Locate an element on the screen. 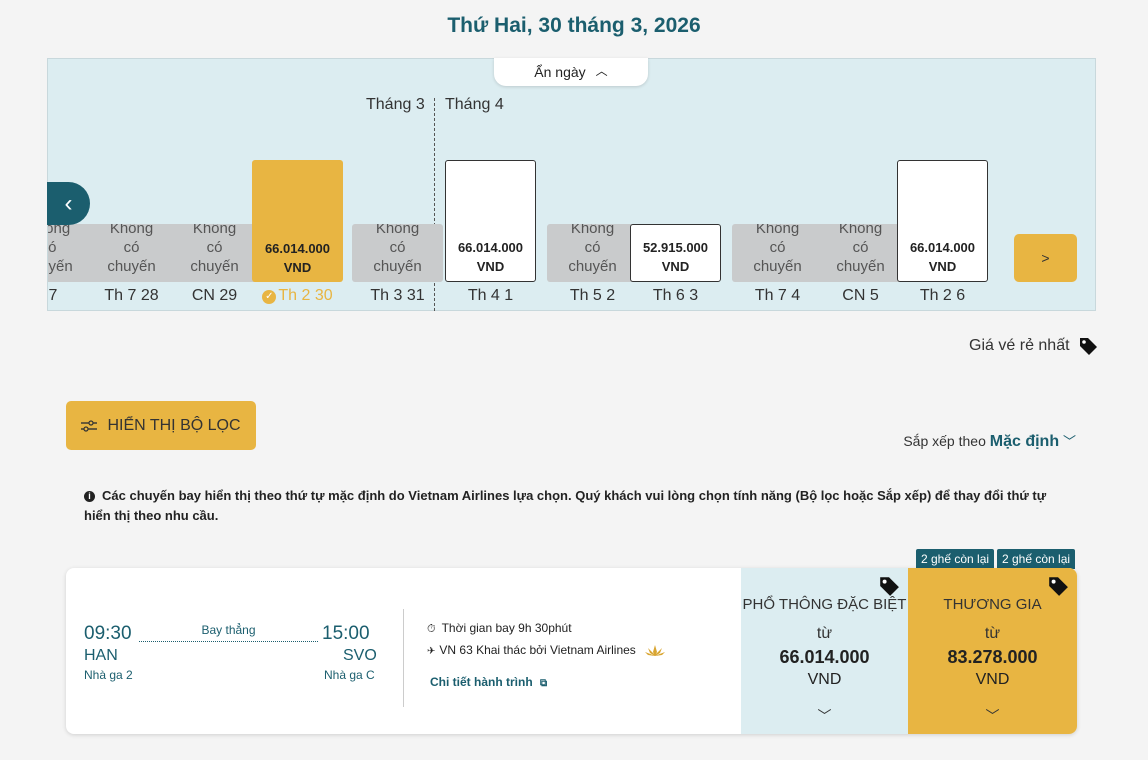  calendar-day-label: Th 5 2 is located at coordinates (592, 296).